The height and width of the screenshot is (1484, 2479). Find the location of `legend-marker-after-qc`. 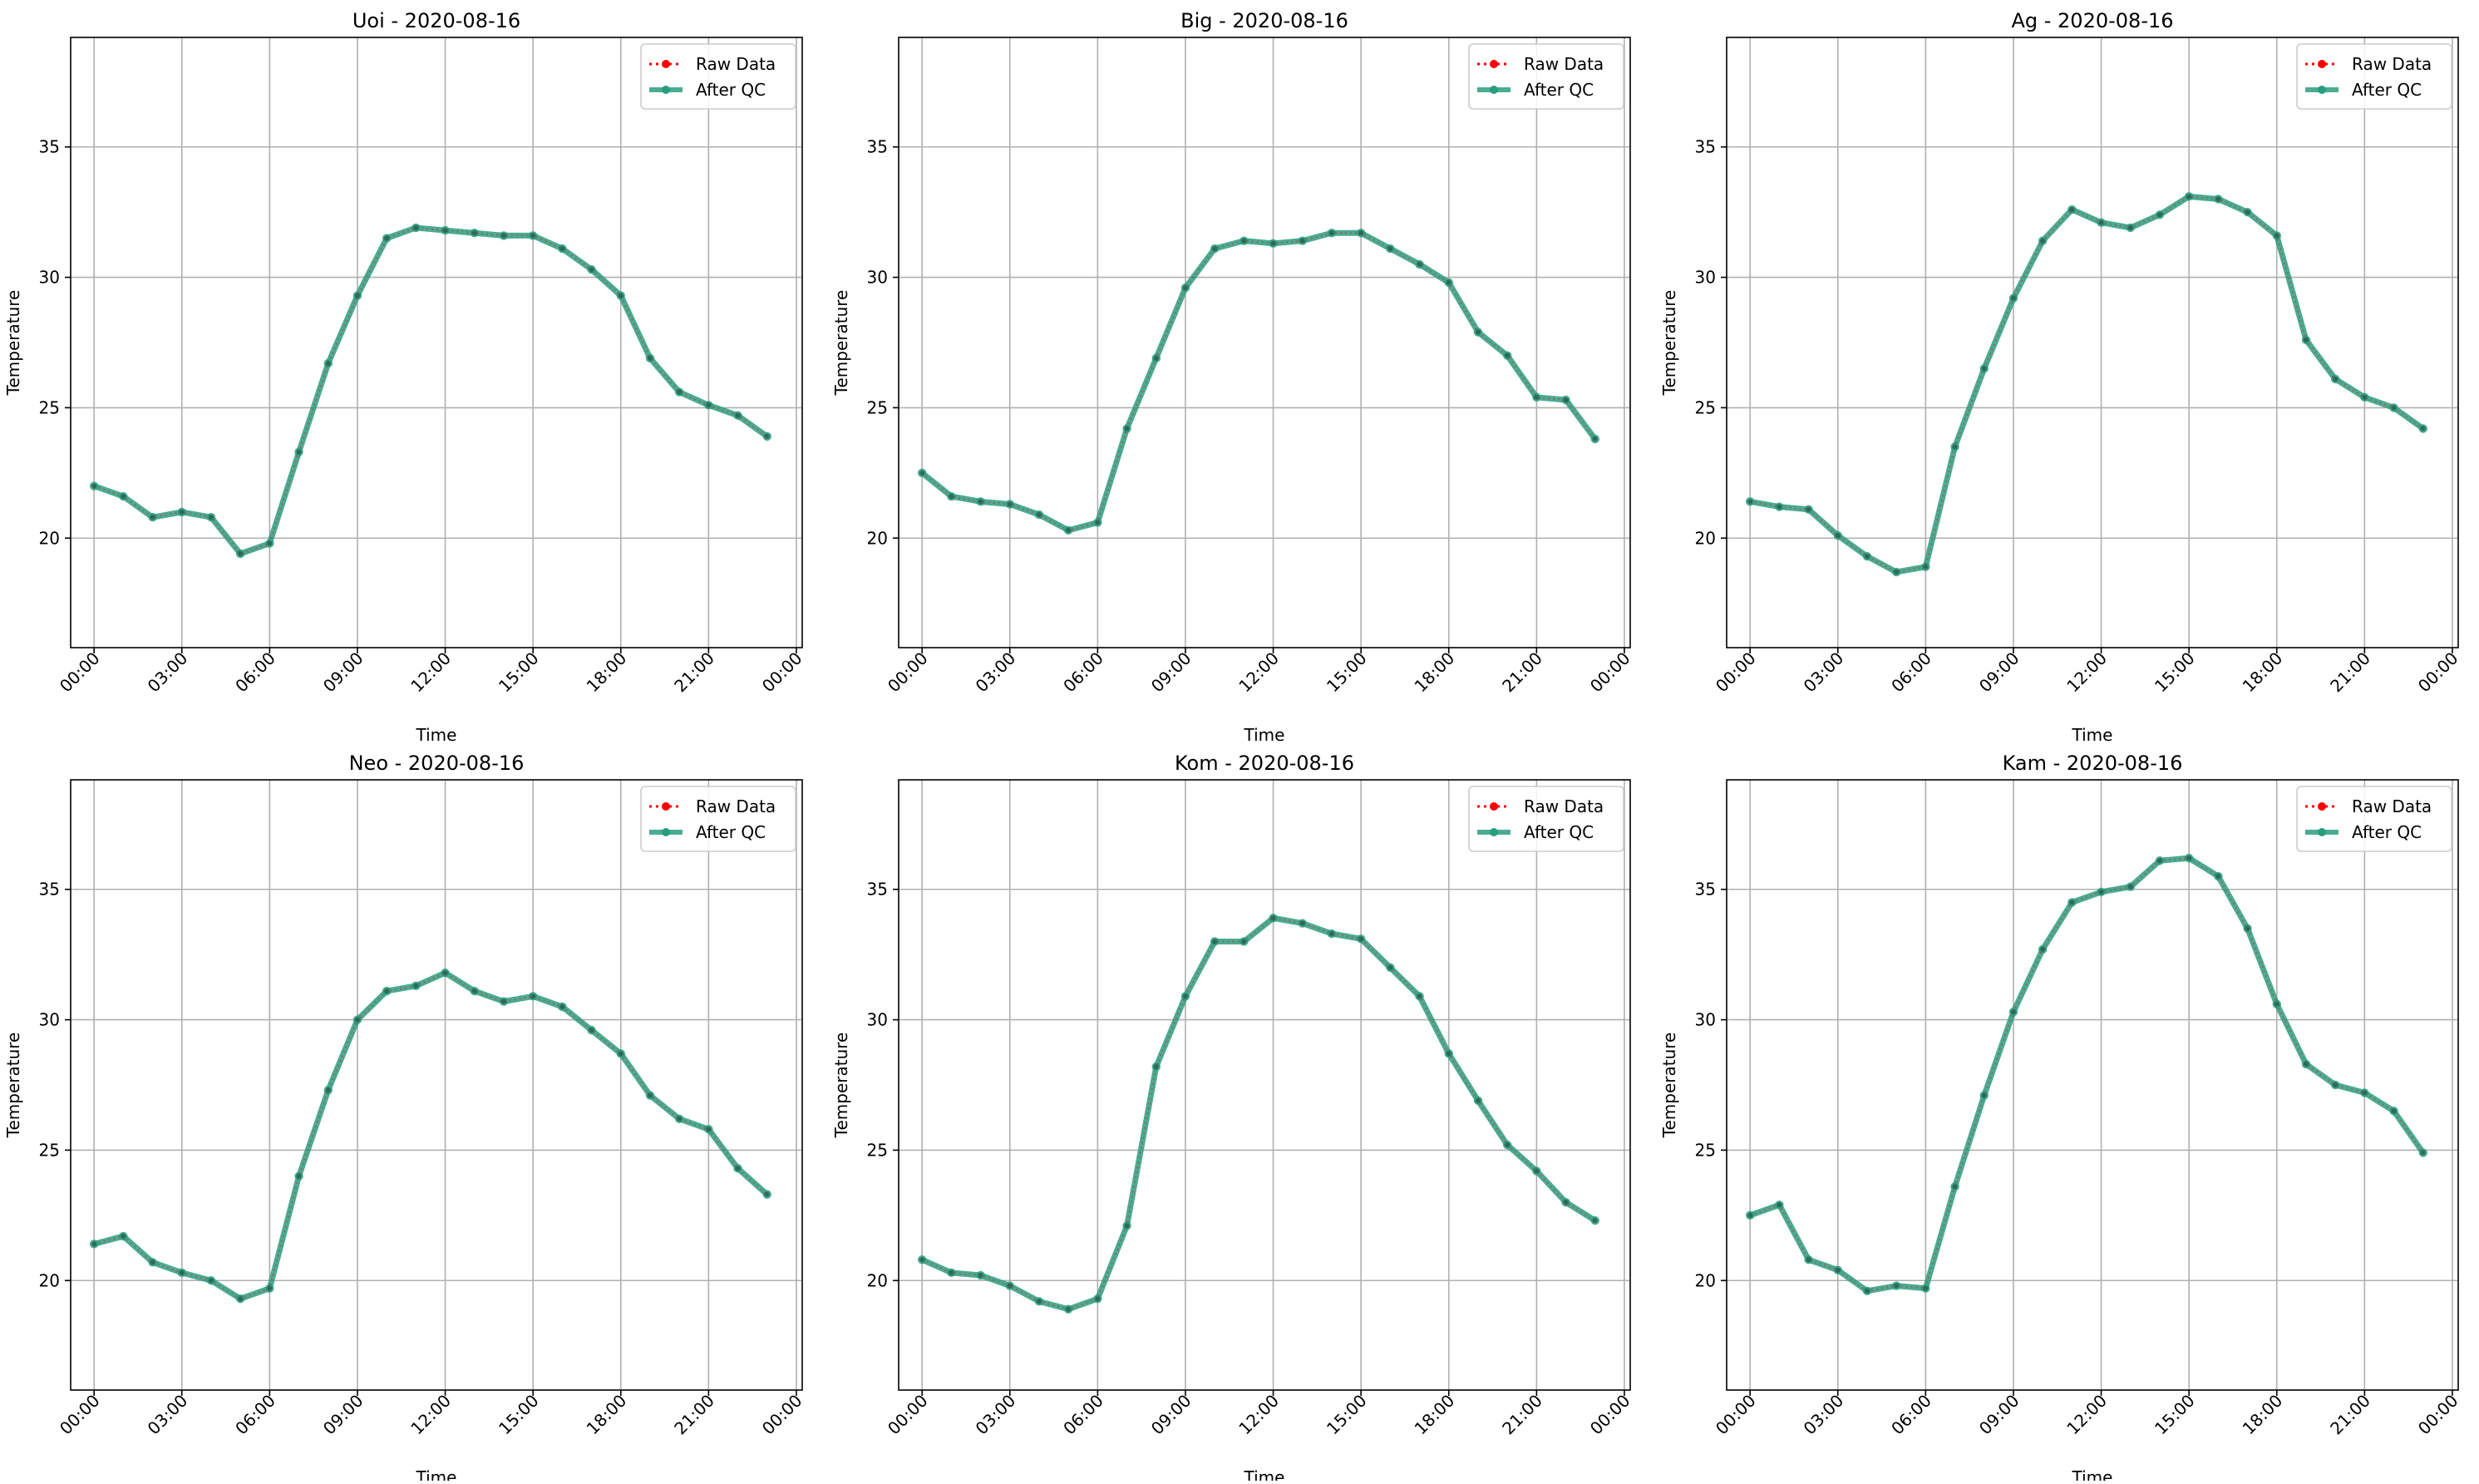

legend-marker-after-qc is located at coordinates (2322, 90).